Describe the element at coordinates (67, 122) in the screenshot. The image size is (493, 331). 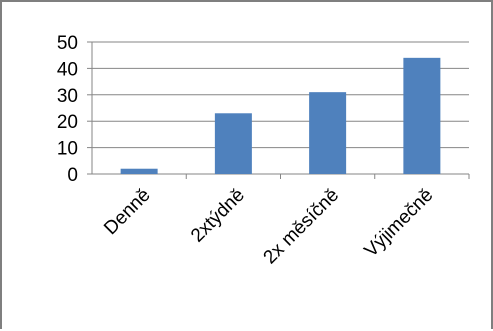
I see `y-tick-label-20: 20` at that location.